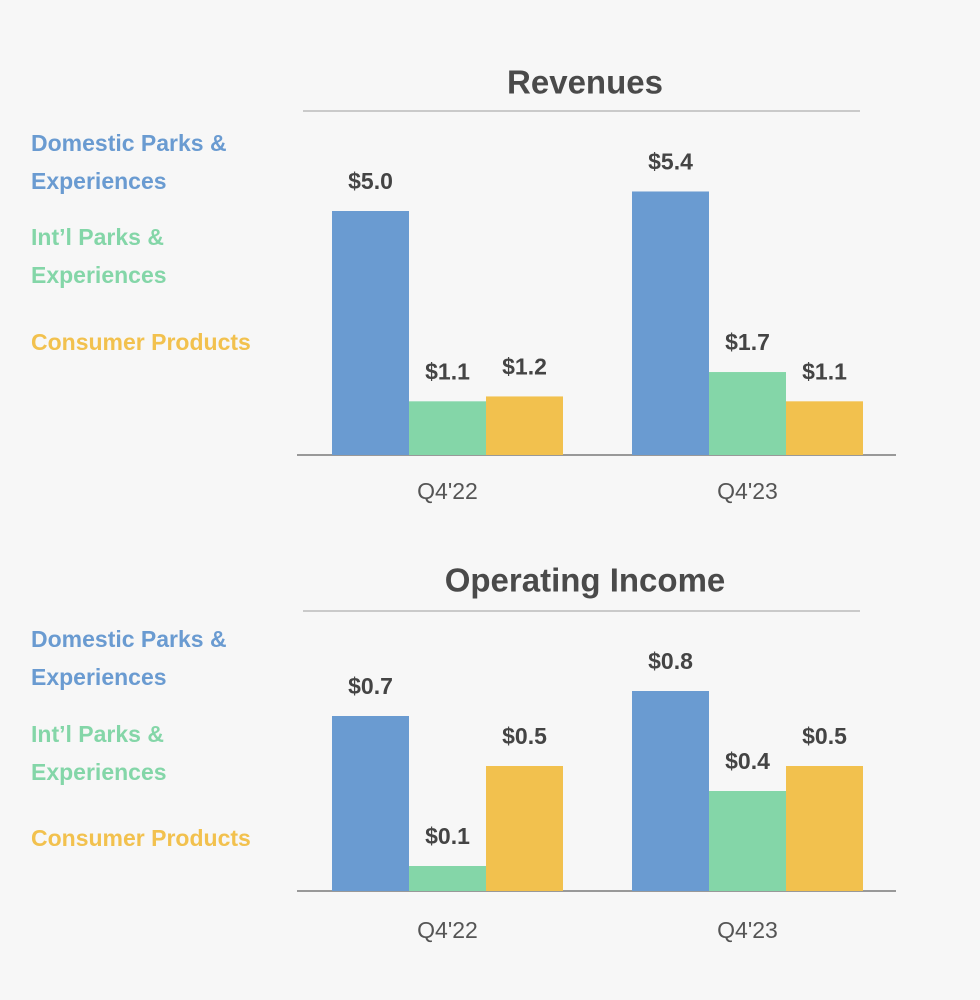  What do you see at coordinates (747, 342) in the screenshot?
I see `value-label: $1.7` at bounding box center [747, 342].